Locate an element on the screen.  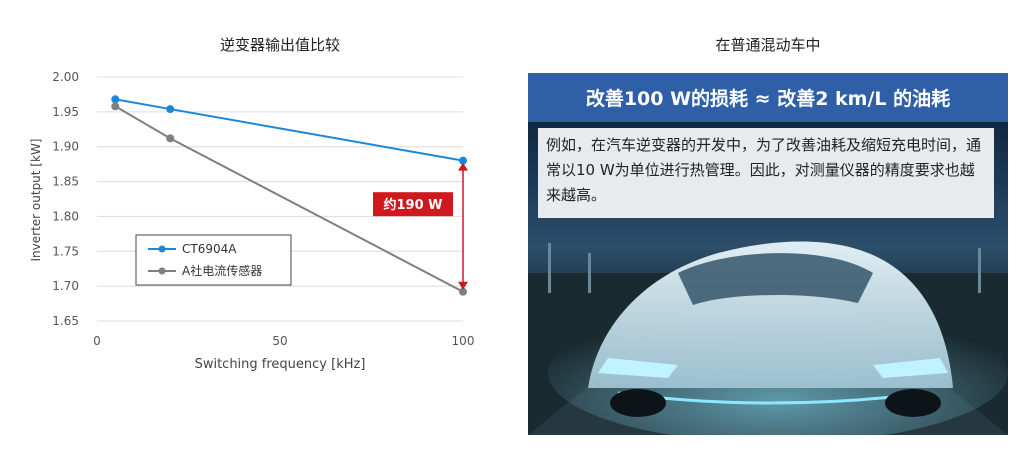
y-tick-label: 1.70 is located at coordinates (65, 286).